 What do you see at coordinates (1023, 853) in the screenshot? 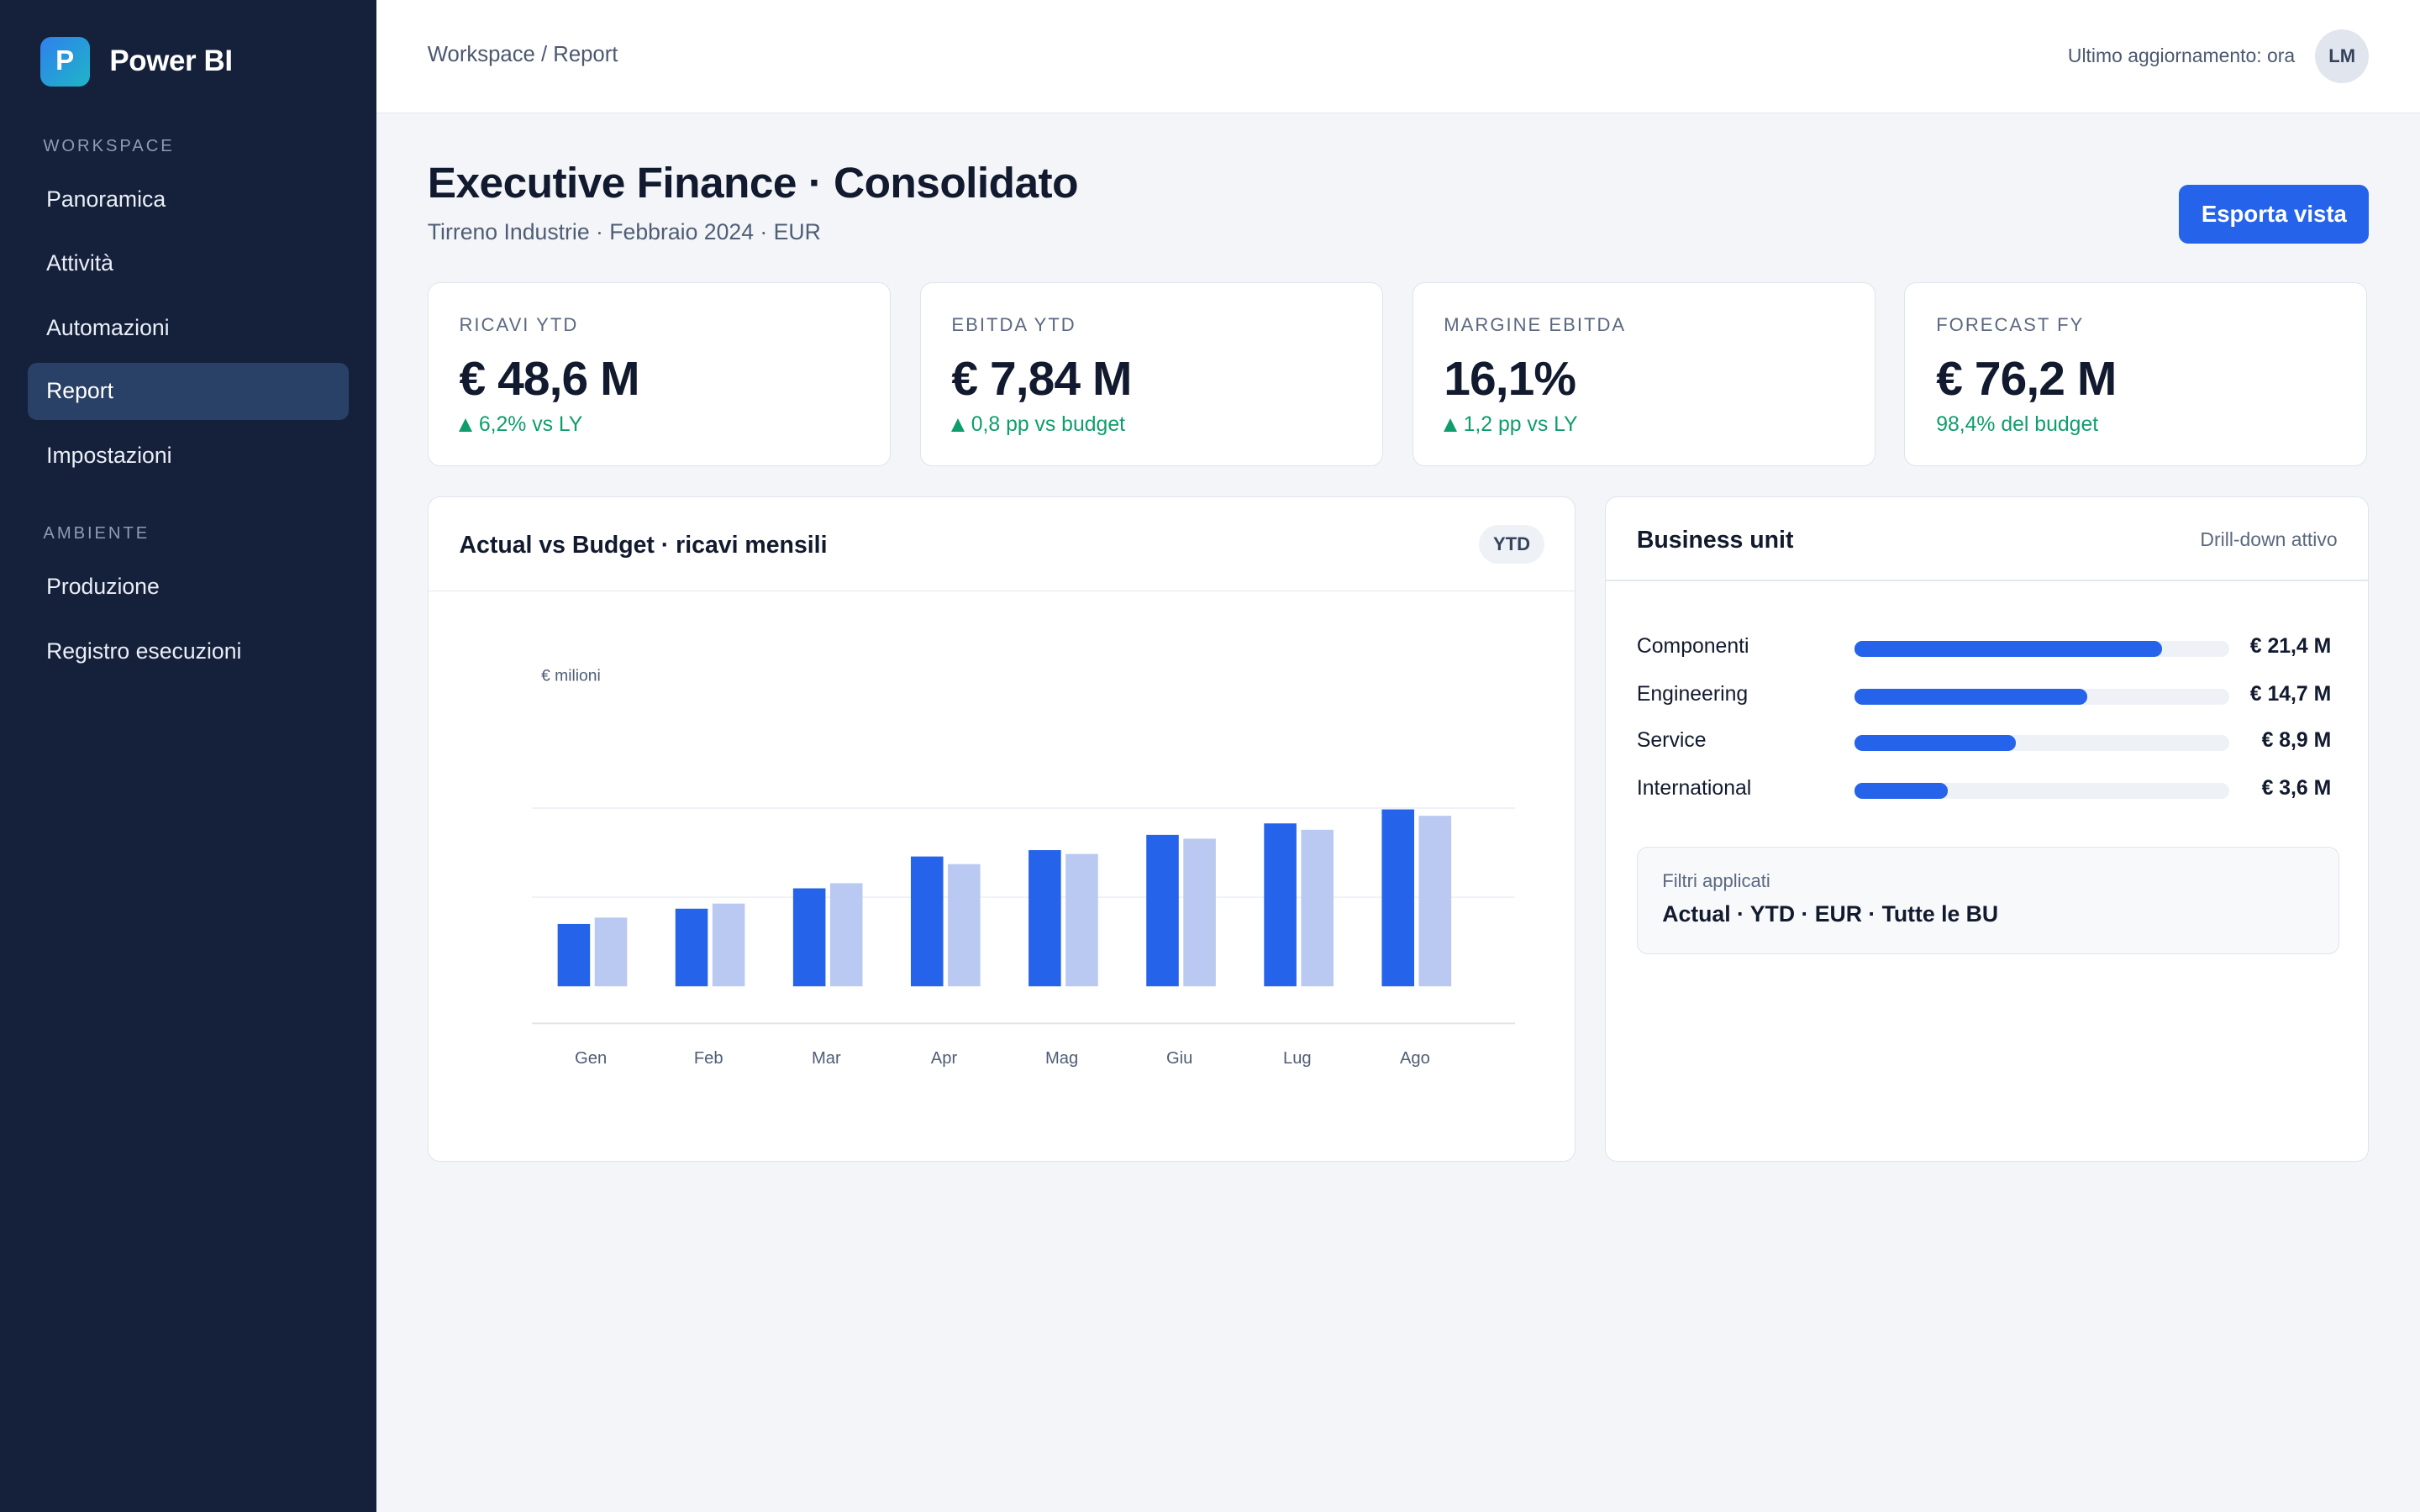
I see `chart-gridlines` at bounding box center [1023, 853].